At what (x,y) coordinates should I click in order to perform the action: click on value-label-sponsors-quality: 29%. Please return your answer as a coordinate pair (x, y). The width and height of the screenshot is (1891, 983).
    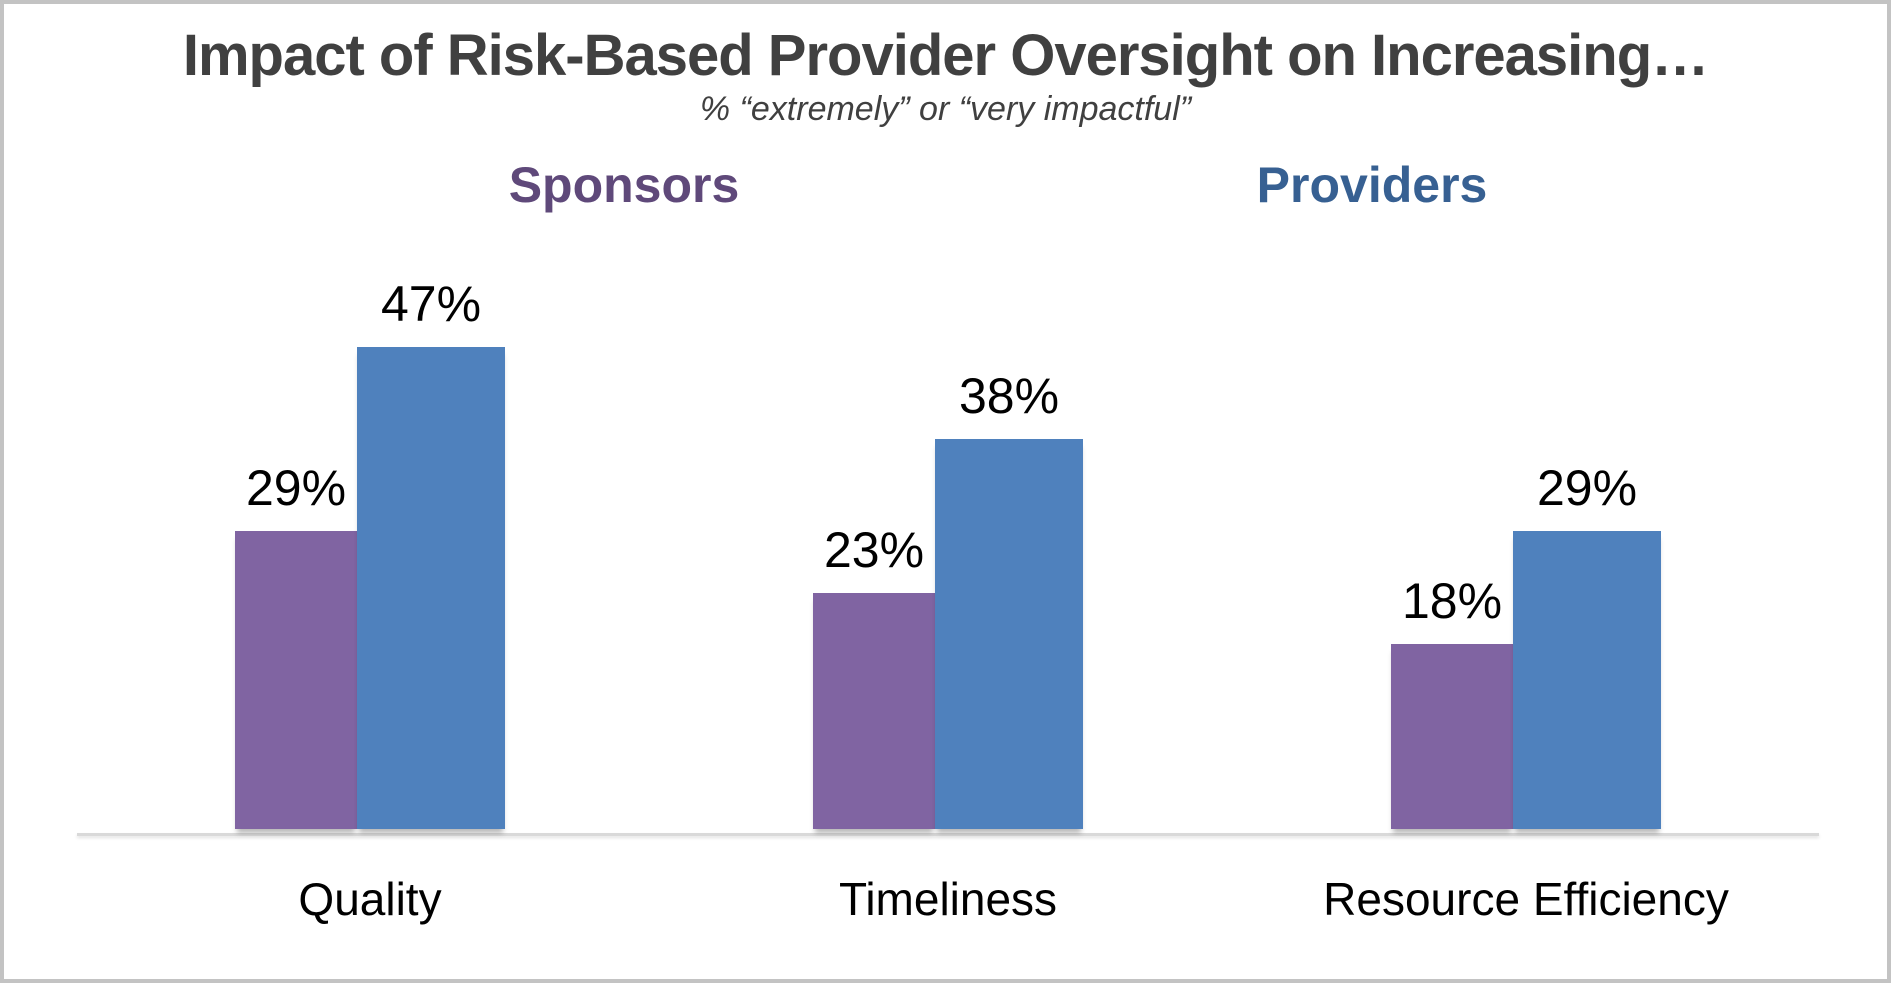
    Looking at the image, I should click on (296, 488).